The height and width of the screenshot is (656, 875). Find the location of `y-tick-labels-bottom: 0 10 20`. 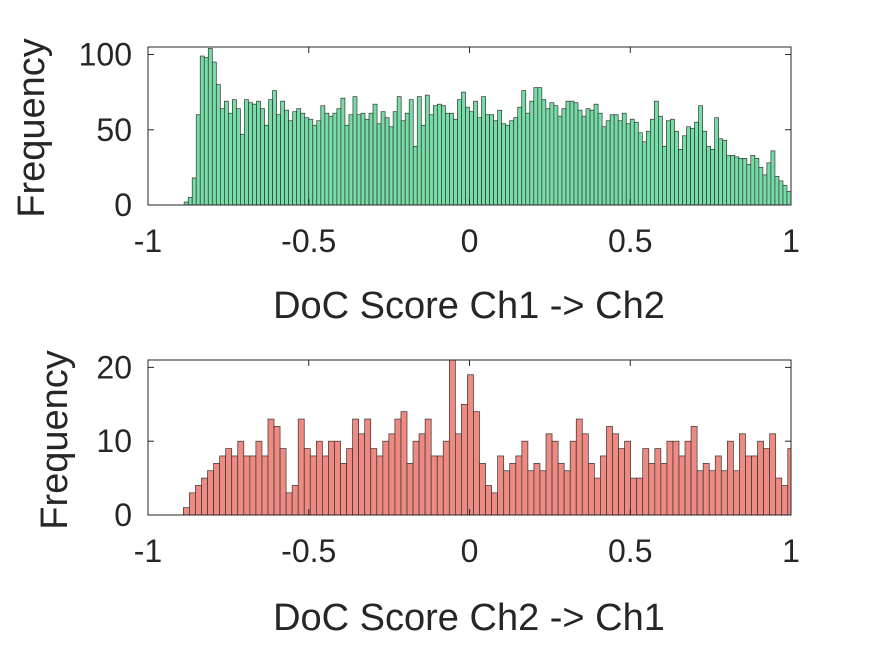

y-tick-labels-bottom: 0 10 20 is located at coordinates (114, 441).